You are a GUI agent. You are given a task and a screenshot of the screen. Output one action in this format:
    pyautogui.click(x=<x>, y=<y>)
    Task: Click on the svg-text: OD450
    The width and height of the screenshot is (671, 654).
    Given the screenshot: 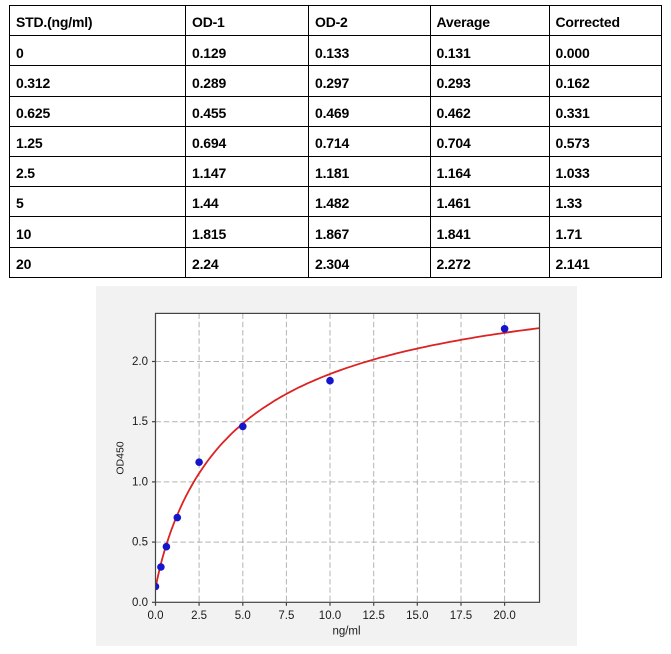 What is the action you would take?
    pyautogui.click(x=121, y=457)
    